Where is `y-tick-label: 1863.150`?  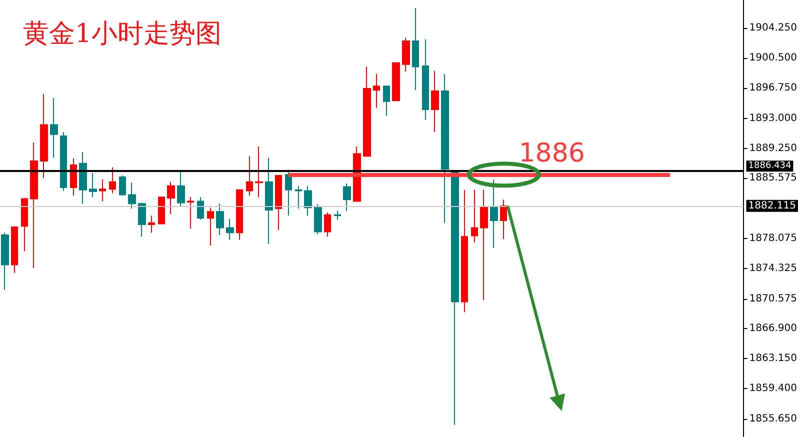 y-tick-label: 1863.150 is located at coordinates (773, 358).